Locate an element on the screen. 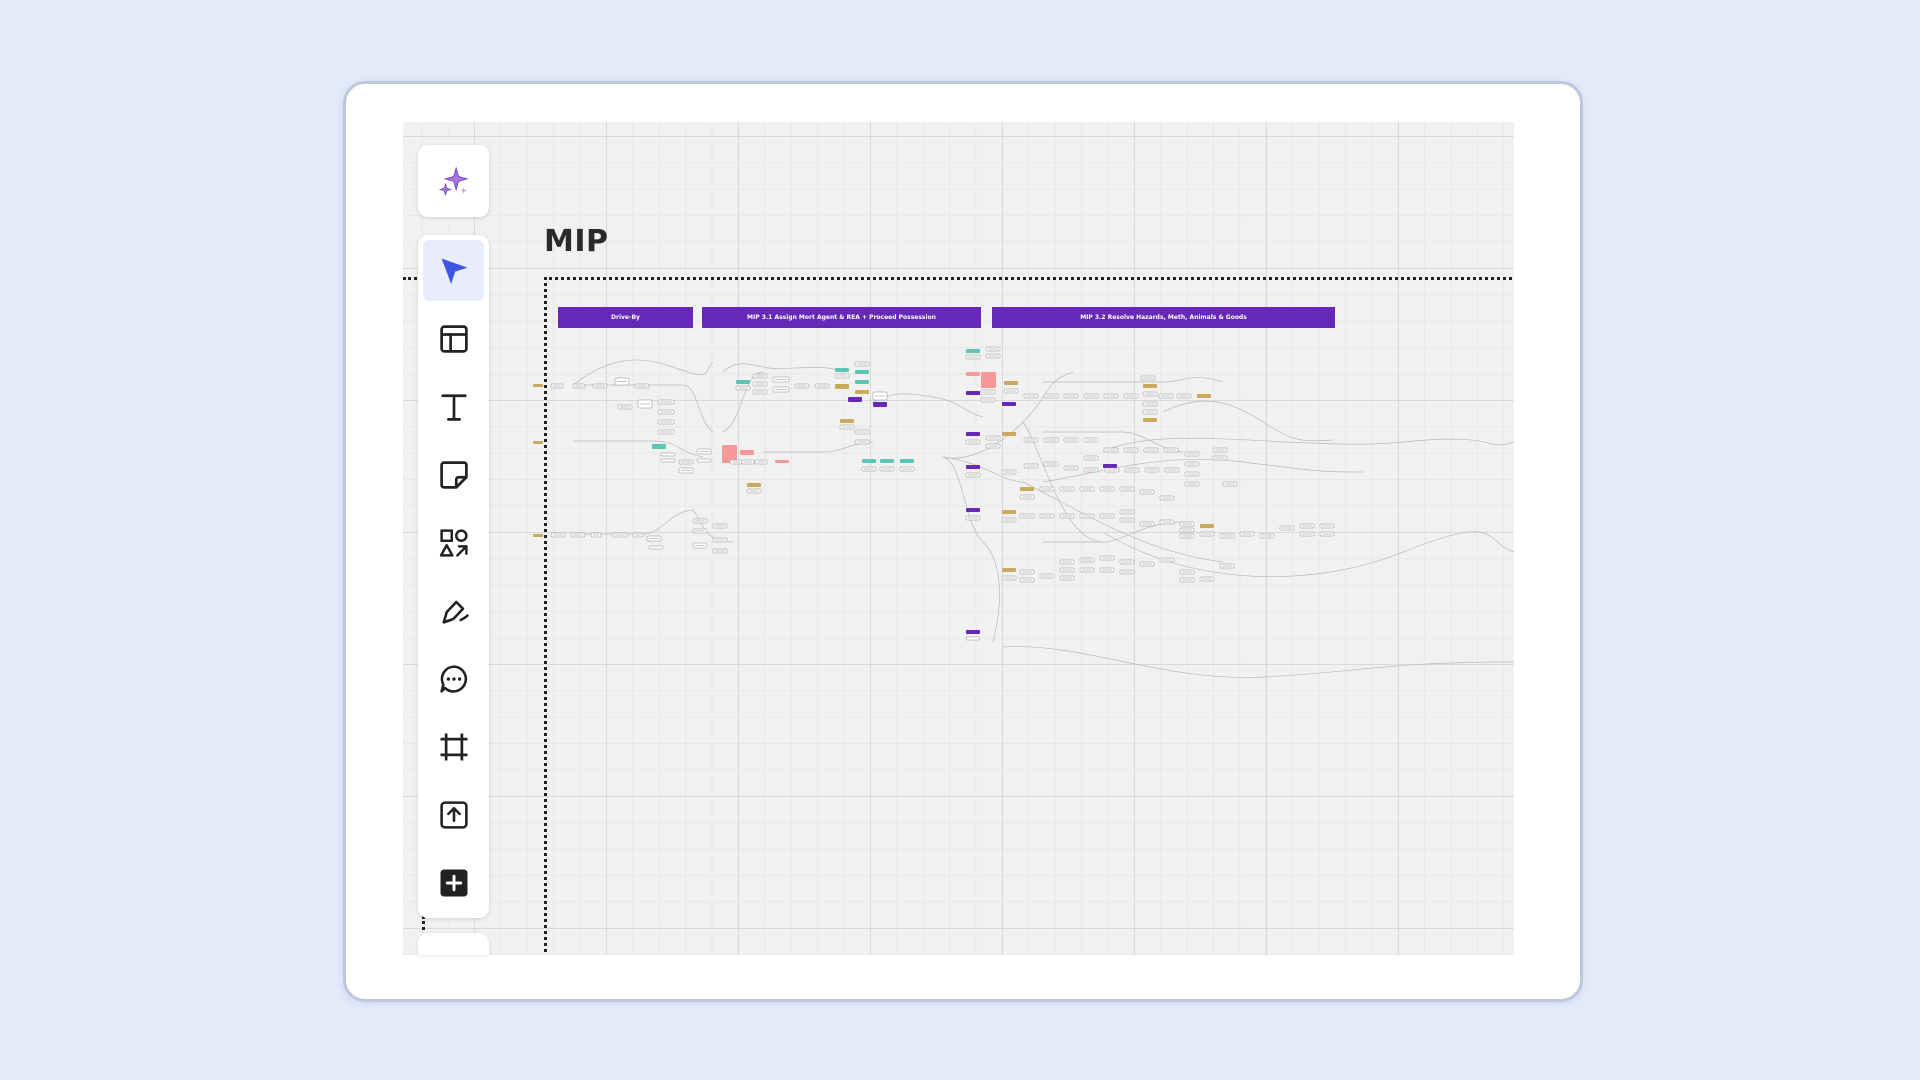 This screenshot has width=1920, height=1080. comment-tool-button is located at coordinates (453, 678).